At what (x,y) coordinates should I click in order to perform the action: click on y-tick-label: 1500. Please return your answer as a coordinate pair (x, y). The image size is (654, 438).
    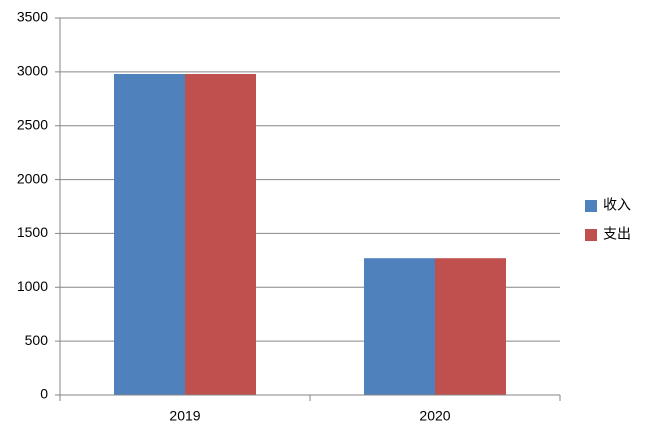
    Looking at the image, I should click on (32, 232).